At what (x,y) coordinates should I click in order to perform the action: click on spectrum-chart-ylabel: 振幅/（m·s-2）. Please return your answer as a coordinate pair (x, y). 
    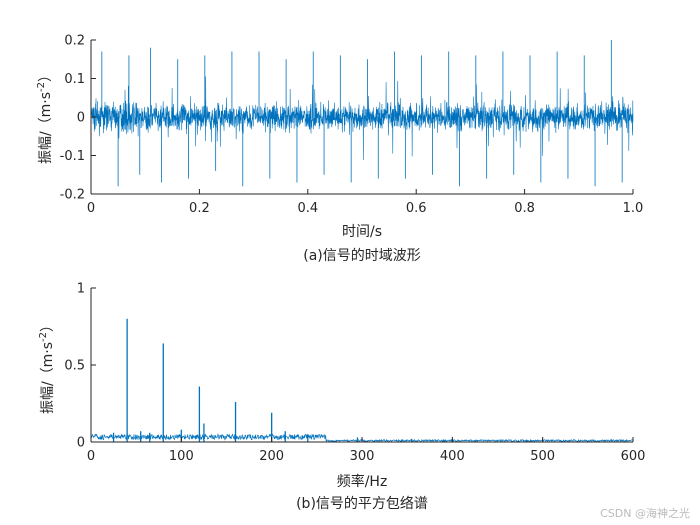
    Looking at the image, I should click on (47, 366).